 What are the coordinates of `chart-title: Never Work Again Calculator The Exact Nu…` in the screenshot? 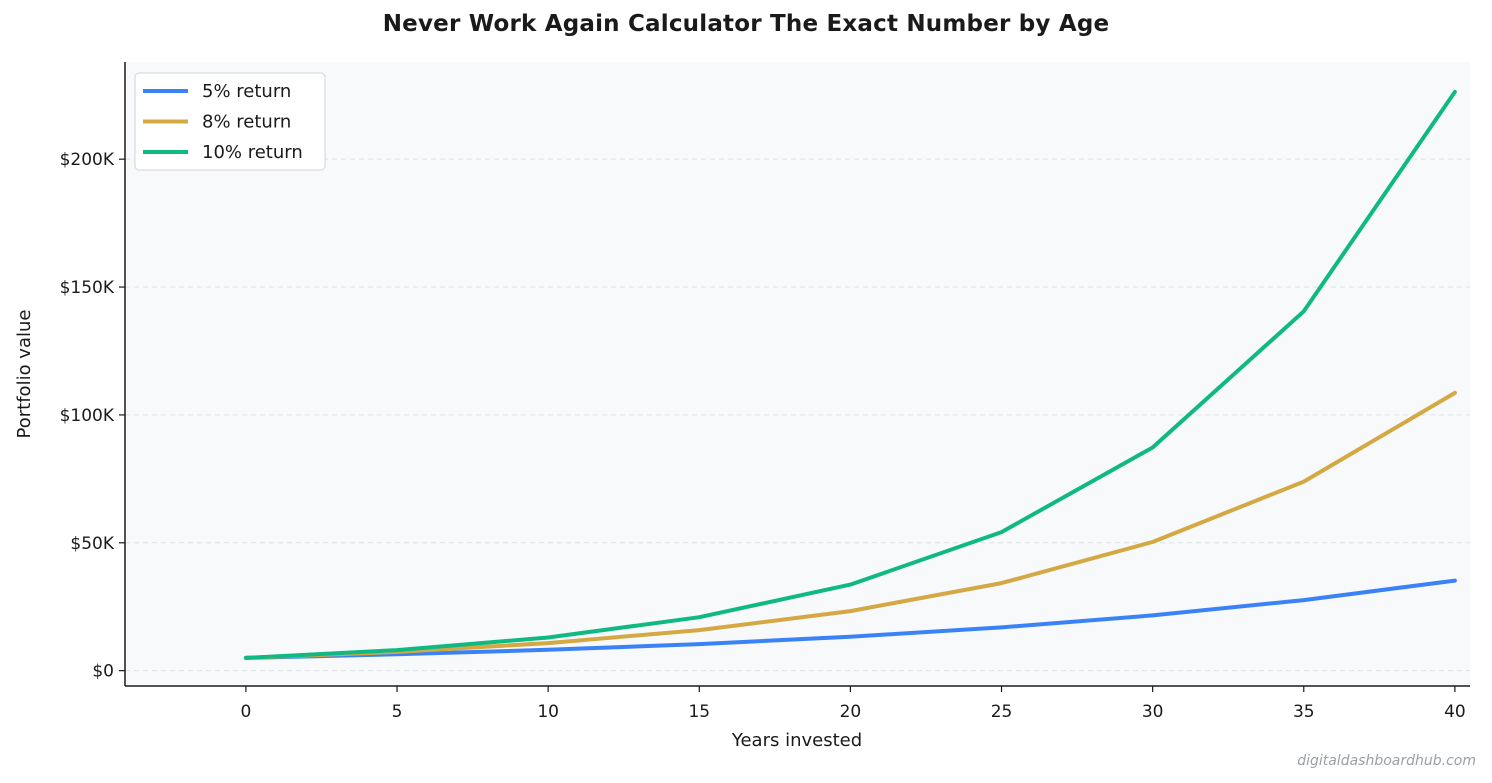 It's located at (746, 24).